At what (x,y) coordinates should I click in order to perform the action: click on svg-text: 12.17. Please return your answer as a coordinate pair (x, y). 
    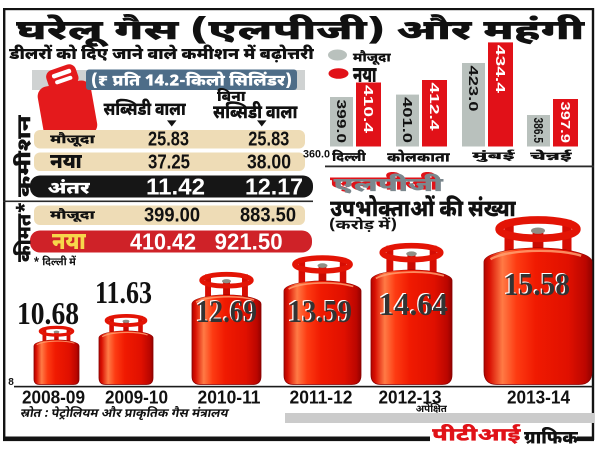
    Looking at the image, I should click on (274, 187).